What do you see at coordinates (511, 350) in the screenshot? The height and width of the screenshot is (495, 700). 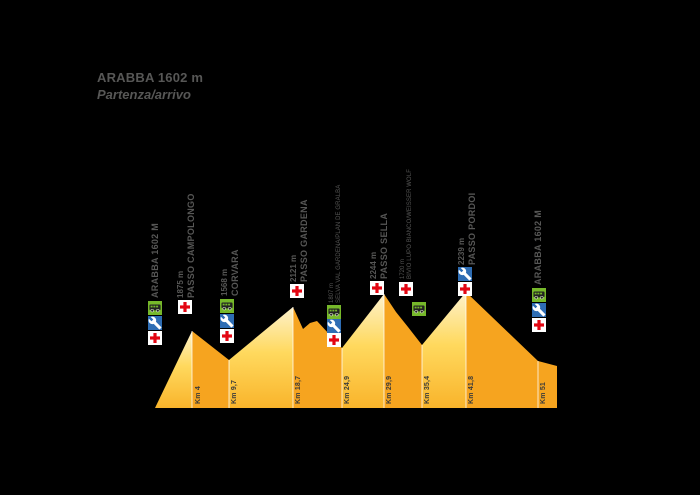 I see `descent-to-arabba` at bounding box center [511, 350].